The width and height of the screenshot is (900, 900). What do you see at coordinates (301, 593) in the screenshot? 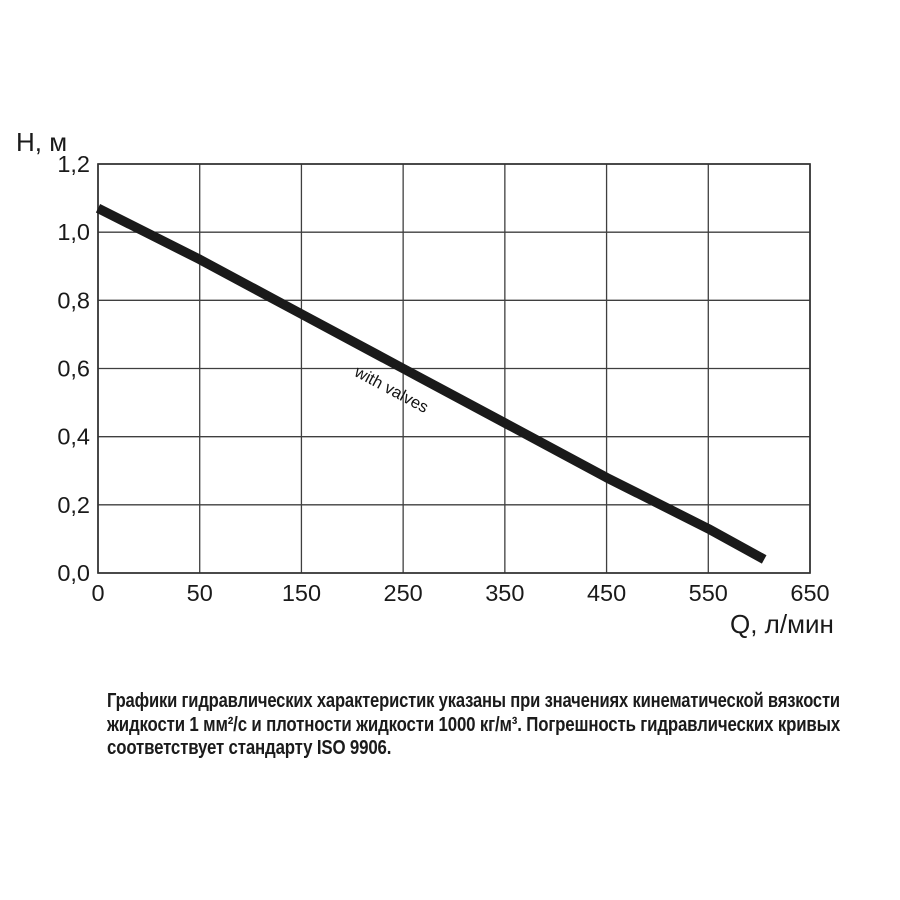
I see `x-tick-label-150: 150` at bounding box center [301, 593].